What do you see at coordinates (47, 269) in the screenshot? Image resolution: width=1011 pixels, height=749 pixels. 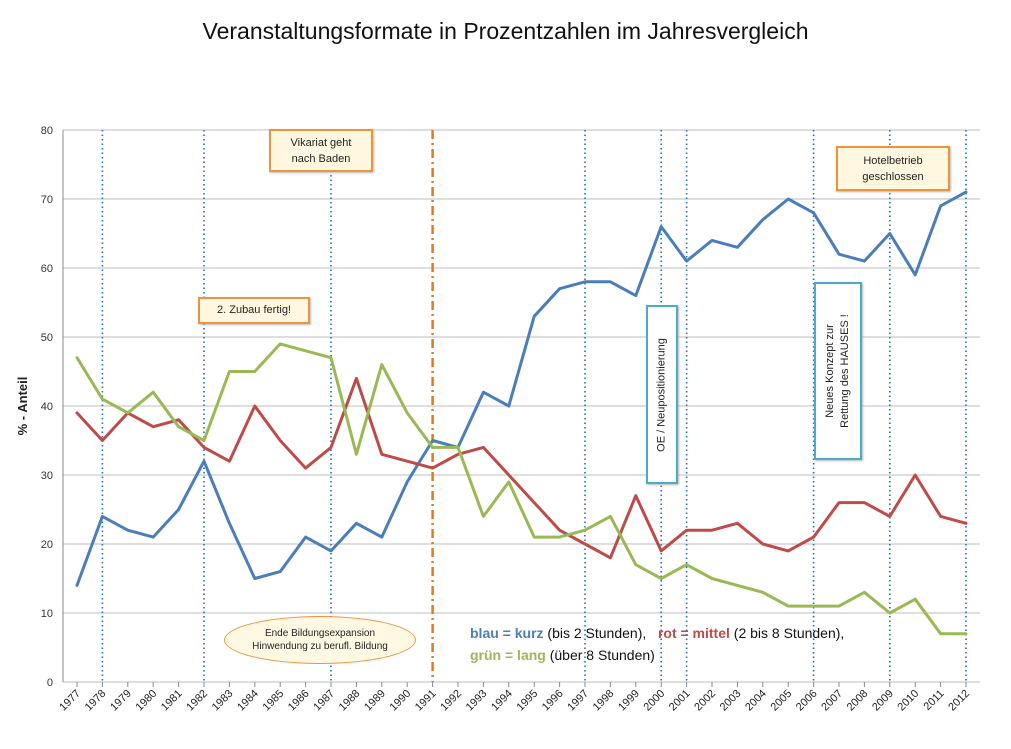 I see `y-tick-label-60: 60` at bounding box center [47, 269].